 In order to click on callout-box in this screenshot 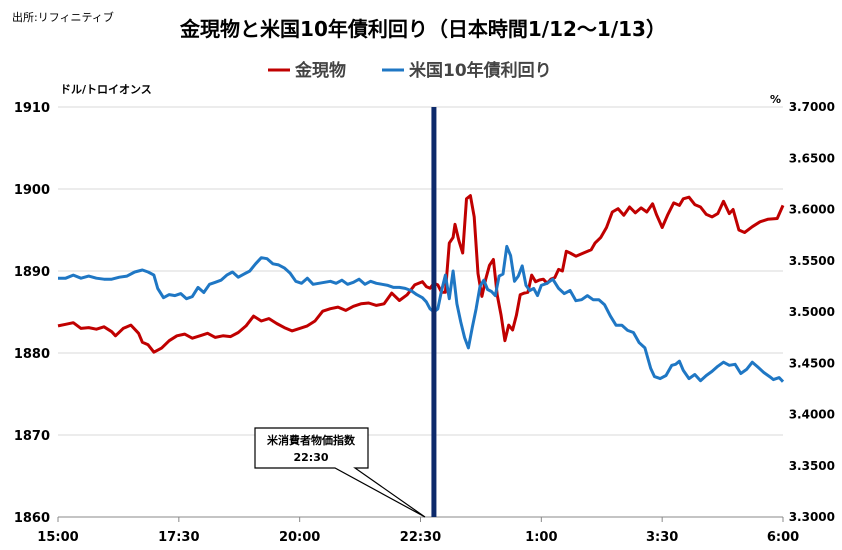, I will do `click(340, 472)`.